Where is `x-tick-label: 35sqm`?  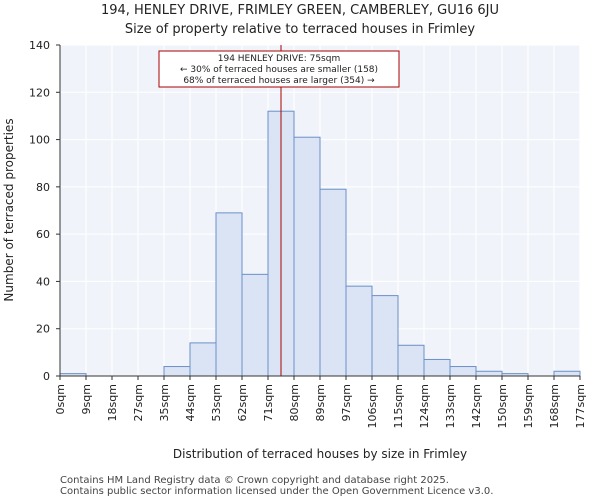 x-tick-label: 35sqm is located at coordinates (164, 402).